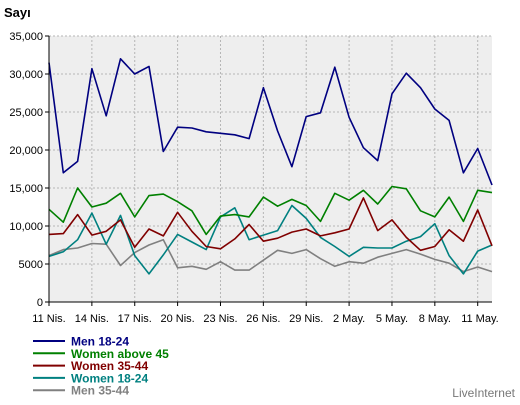  What do you see at coordinates (92, 319) in the screenshot?
I see `x-tick-label: 14 Nis.` at bounding box center [92, 319].